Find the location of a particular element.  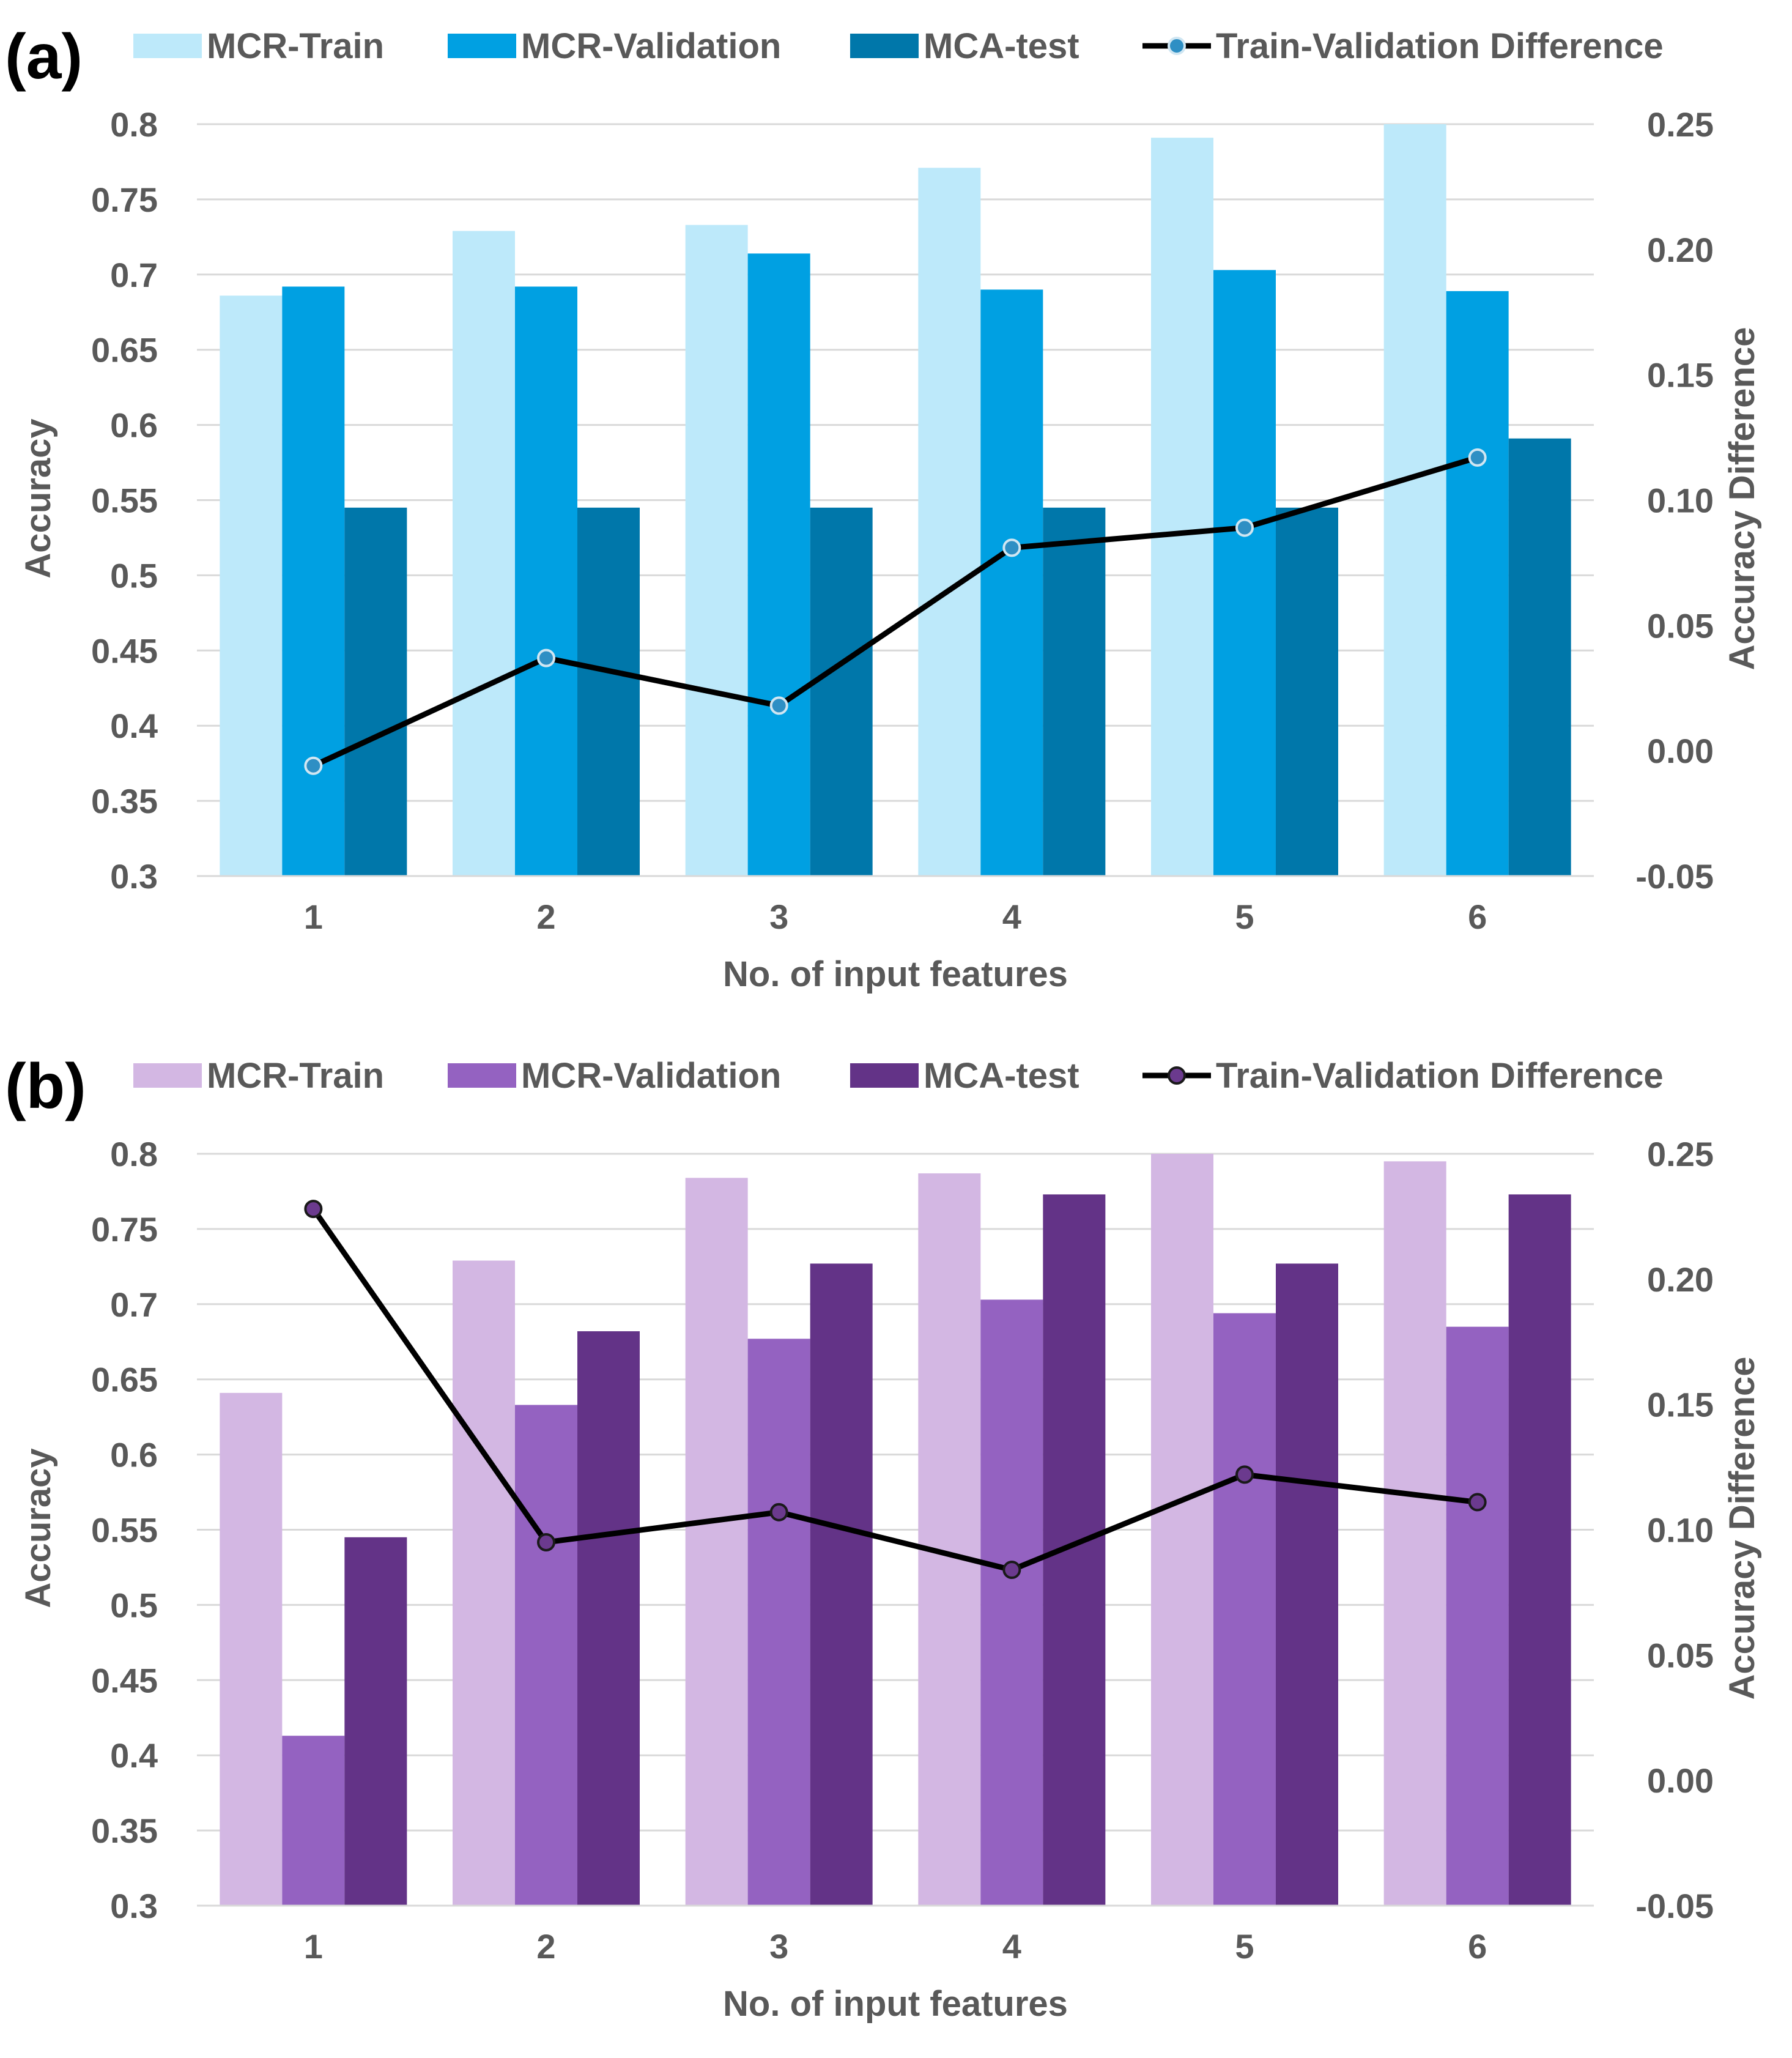

y-tick-label: 0.4 is located at coordinates (134, 1756).